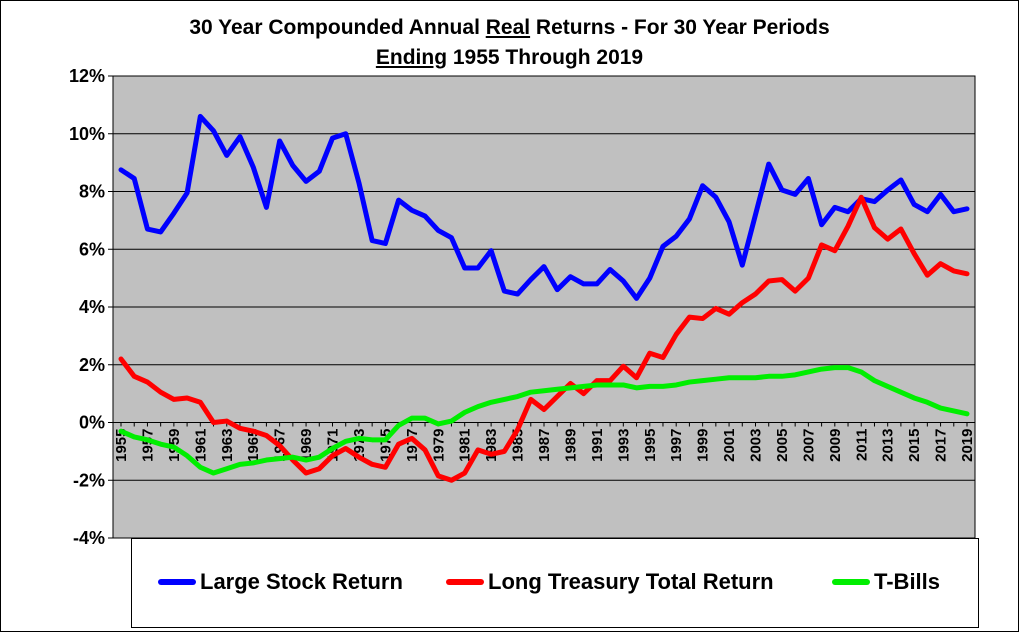 The height and width of the screenshot is (632, 1019). Describe the element at coordinates (92, 249) in the screenshot. I see `y-tick-label: 6%` at that location.